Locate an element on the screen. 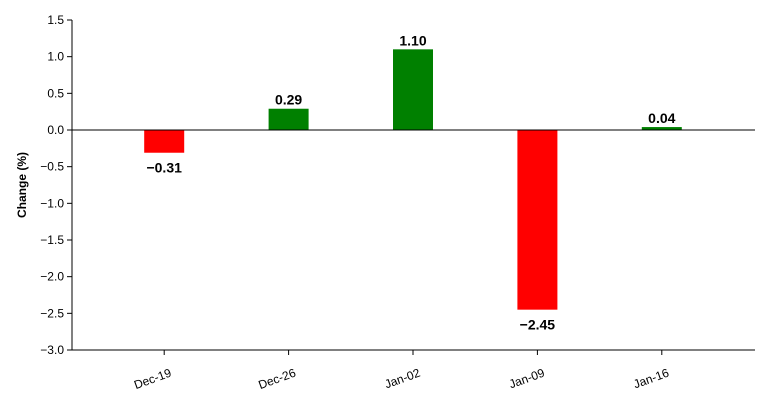  y-tick-label: −2.0 is located at coordinates (52, 277).